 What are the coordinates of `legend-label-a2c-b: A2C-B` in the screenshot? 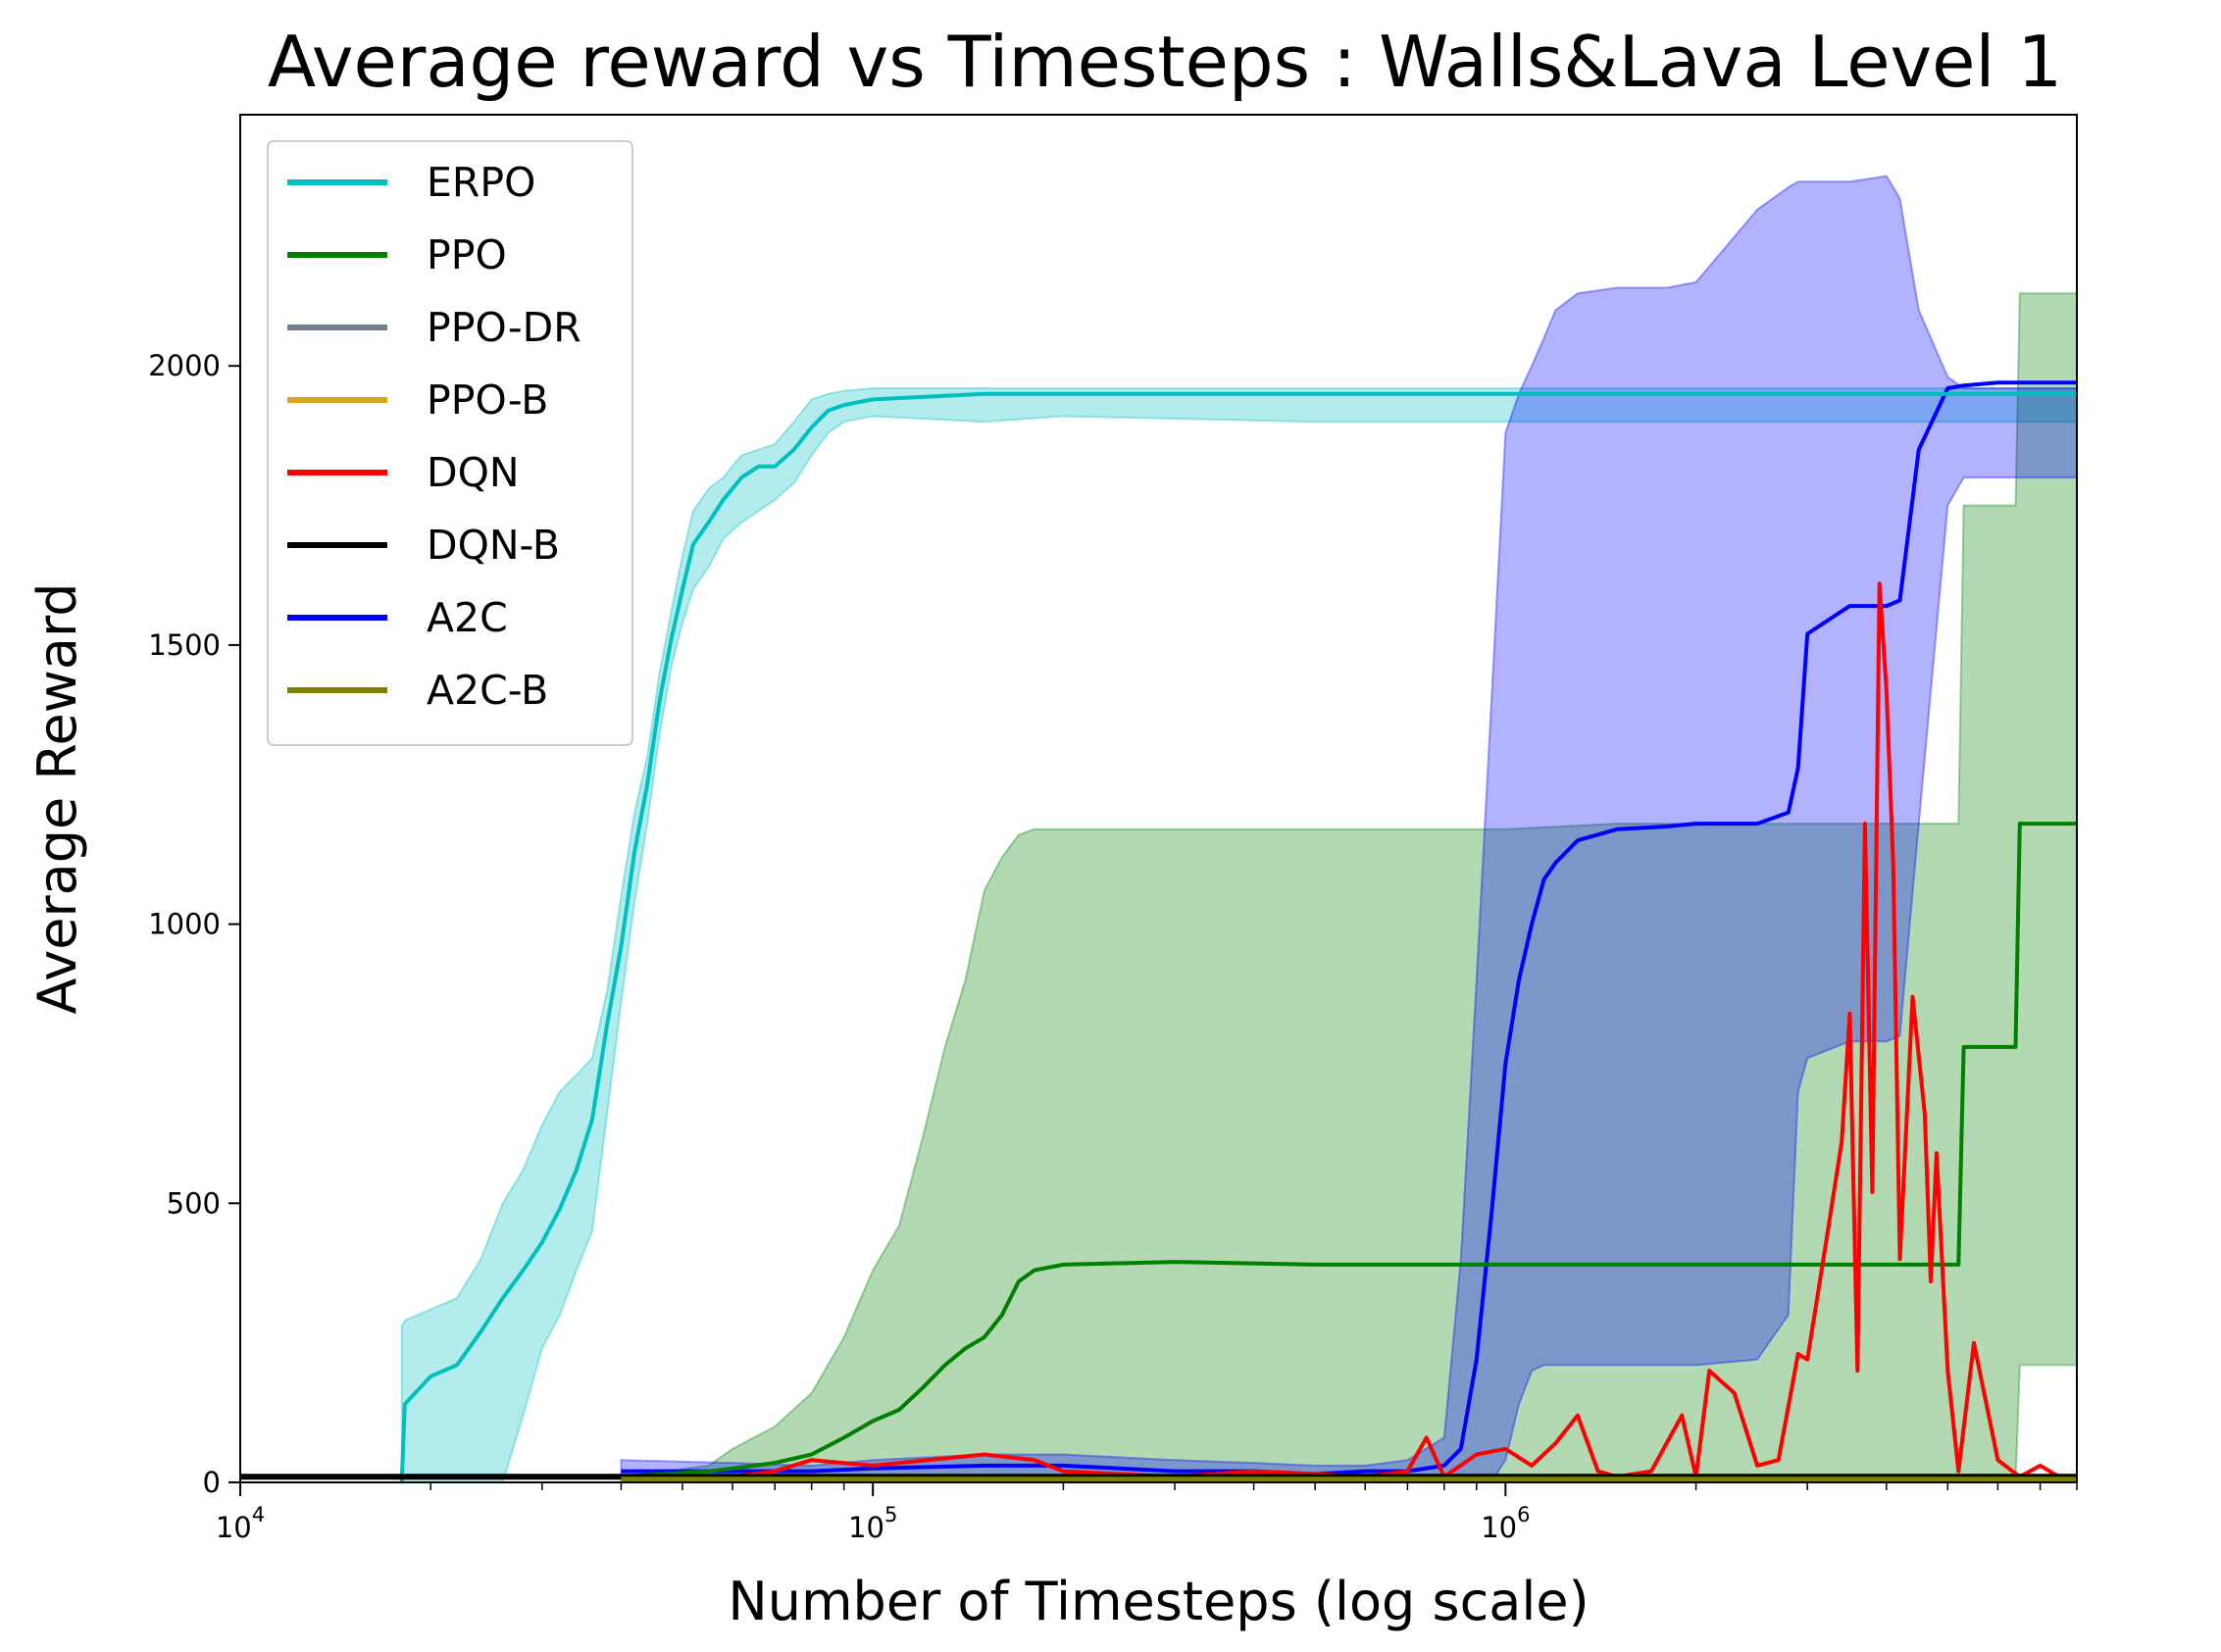 It's located at (487, 690).